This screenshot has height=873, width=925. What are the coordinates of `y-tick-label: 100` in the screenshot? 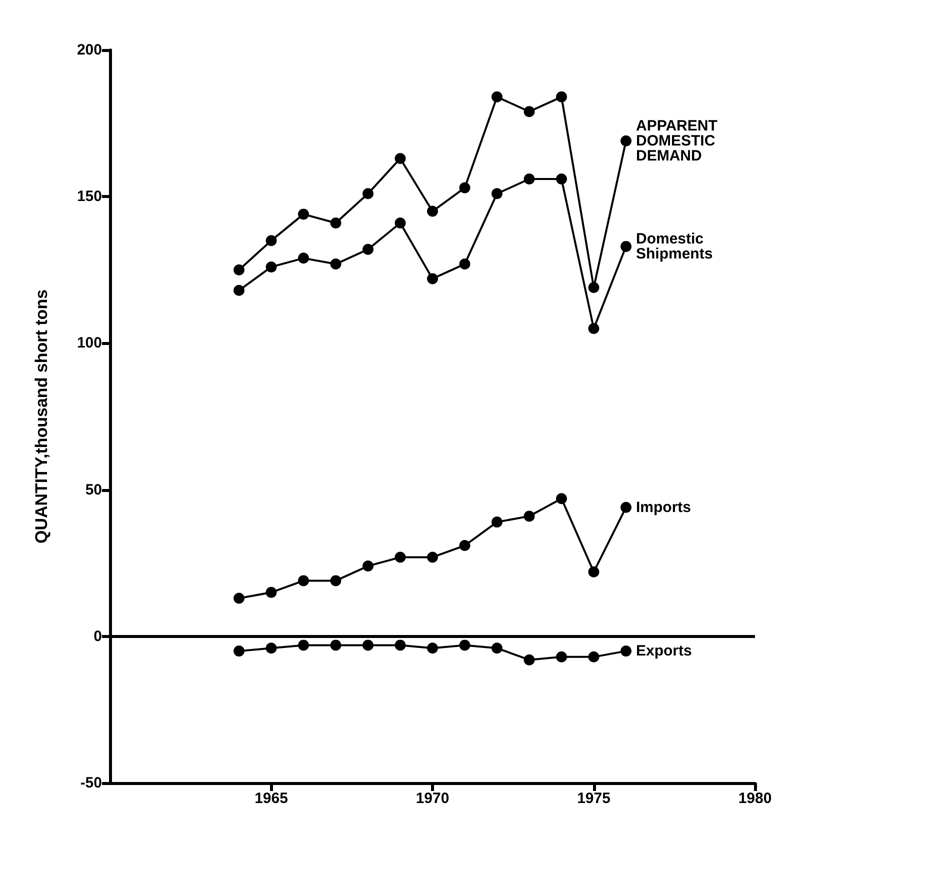 It's located at (89, 343).